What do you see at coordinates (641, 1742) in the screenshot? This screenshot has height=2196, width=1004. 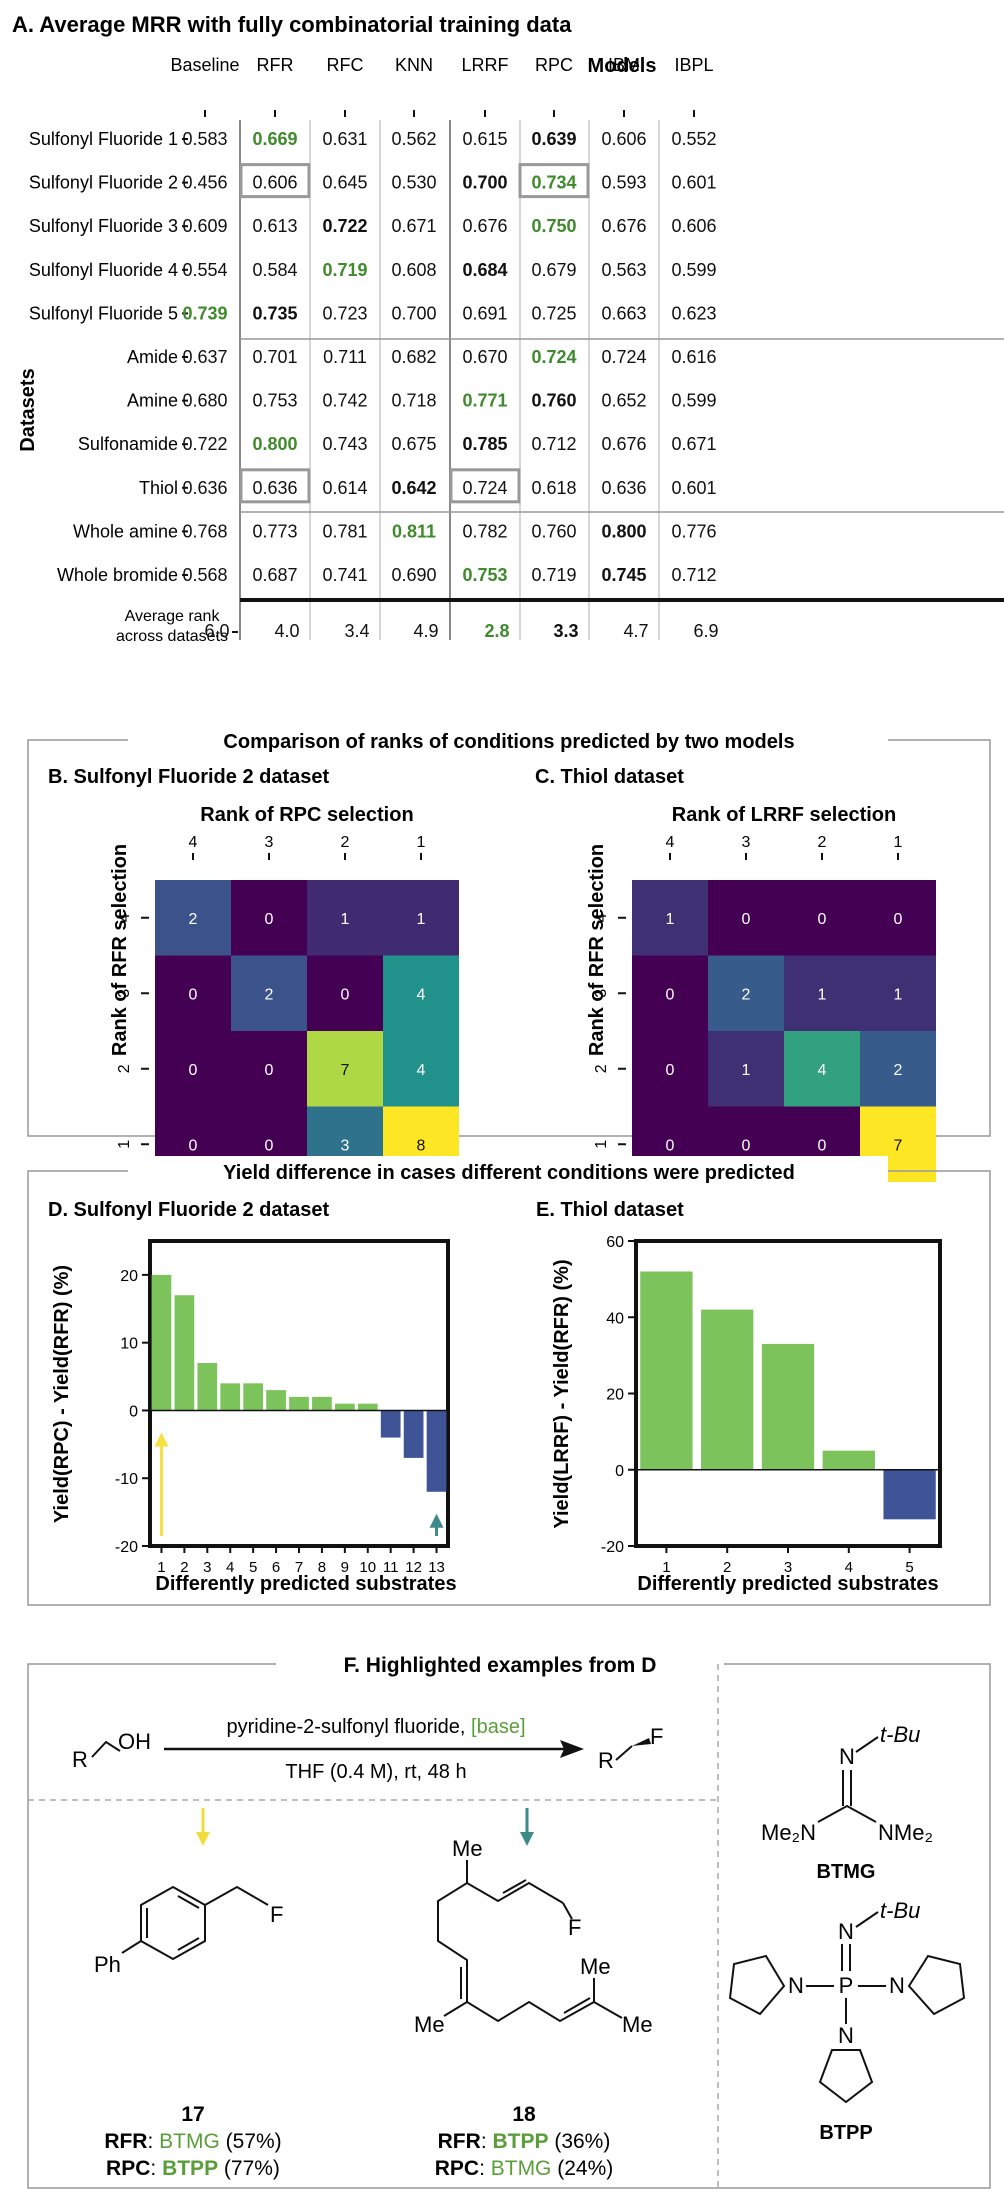 I see `product-wedge` at bounding box center [641, 1742].